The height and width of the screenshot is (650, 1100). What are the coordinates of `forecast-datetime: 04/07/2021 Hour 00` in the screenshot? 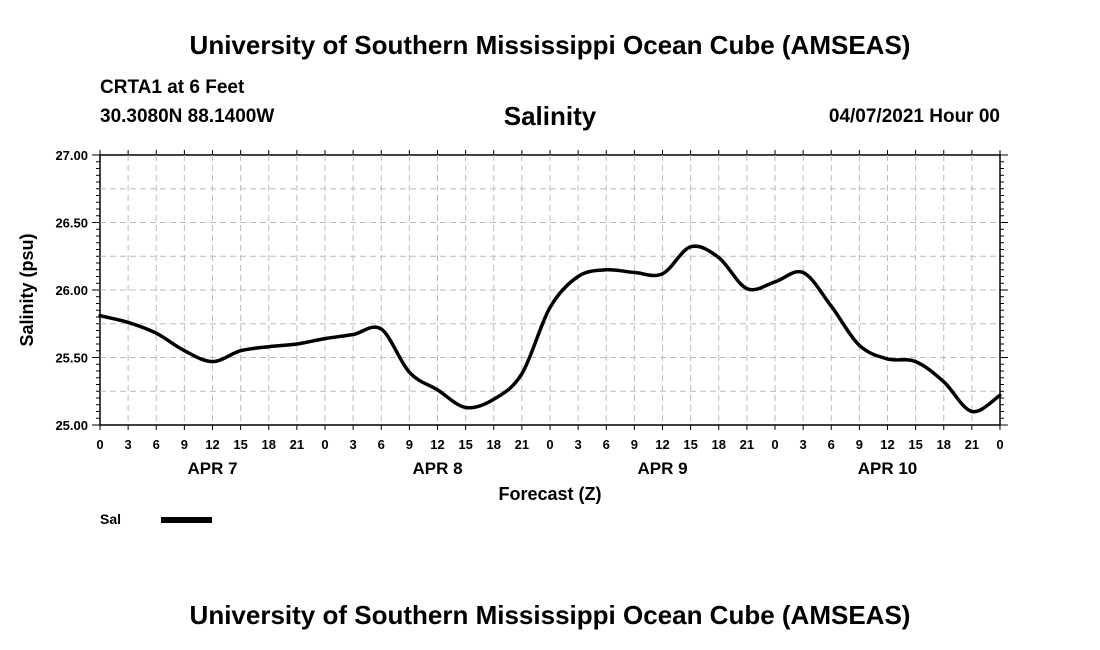 It's located at (914, 116).